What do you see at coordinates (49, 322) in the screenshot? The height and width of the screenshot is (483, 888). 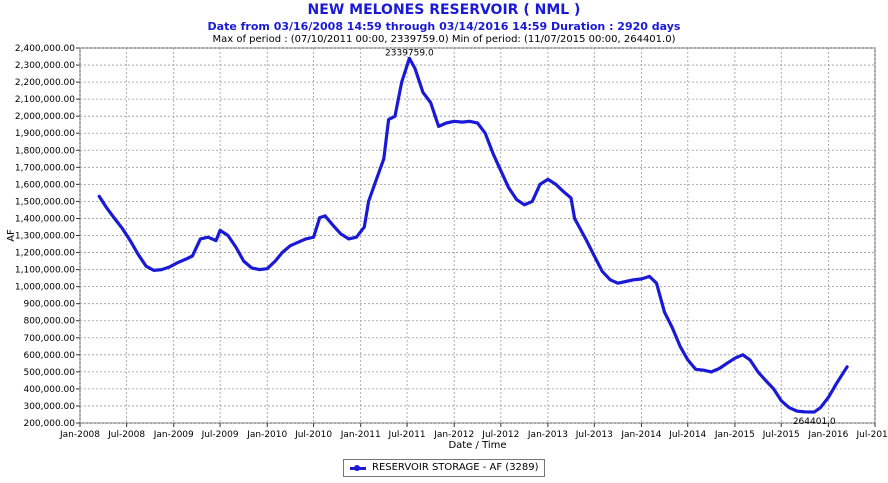 I see `y-tick-label: 800,000.00` at bounding box center [49, 322].